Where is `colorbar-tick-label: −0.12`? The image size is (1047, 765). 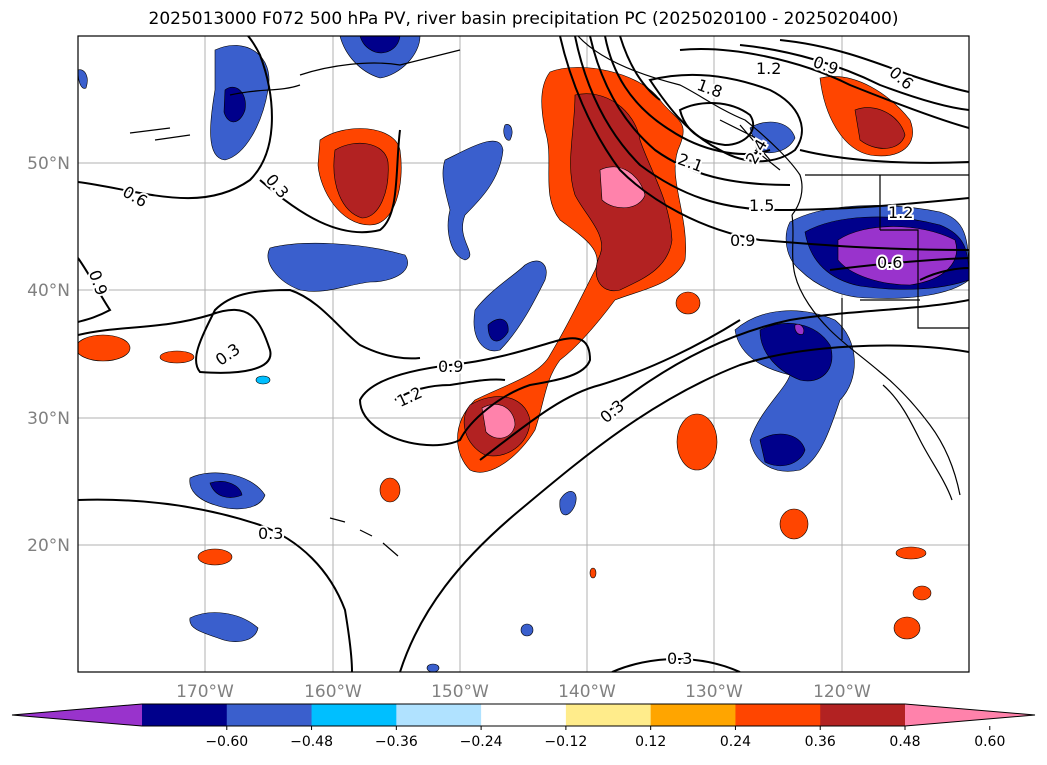 colorbar-tick-label: −0.12 is located at coordinates (565, 742).